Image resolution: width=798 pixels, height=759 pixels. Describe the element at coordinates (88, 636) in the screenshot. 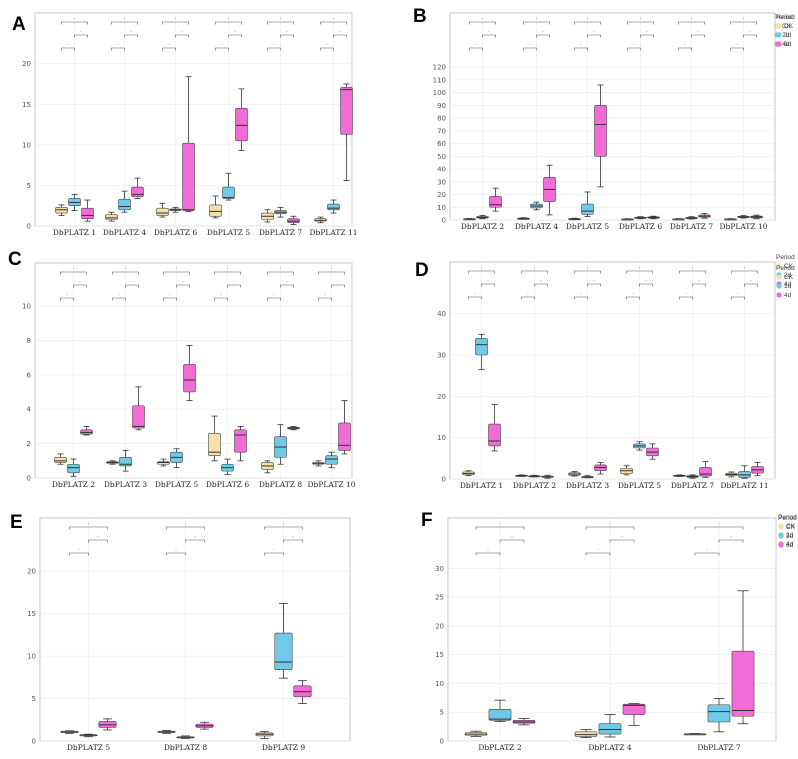

I see `box-group: · · · DbPLATZ 5` at that location.